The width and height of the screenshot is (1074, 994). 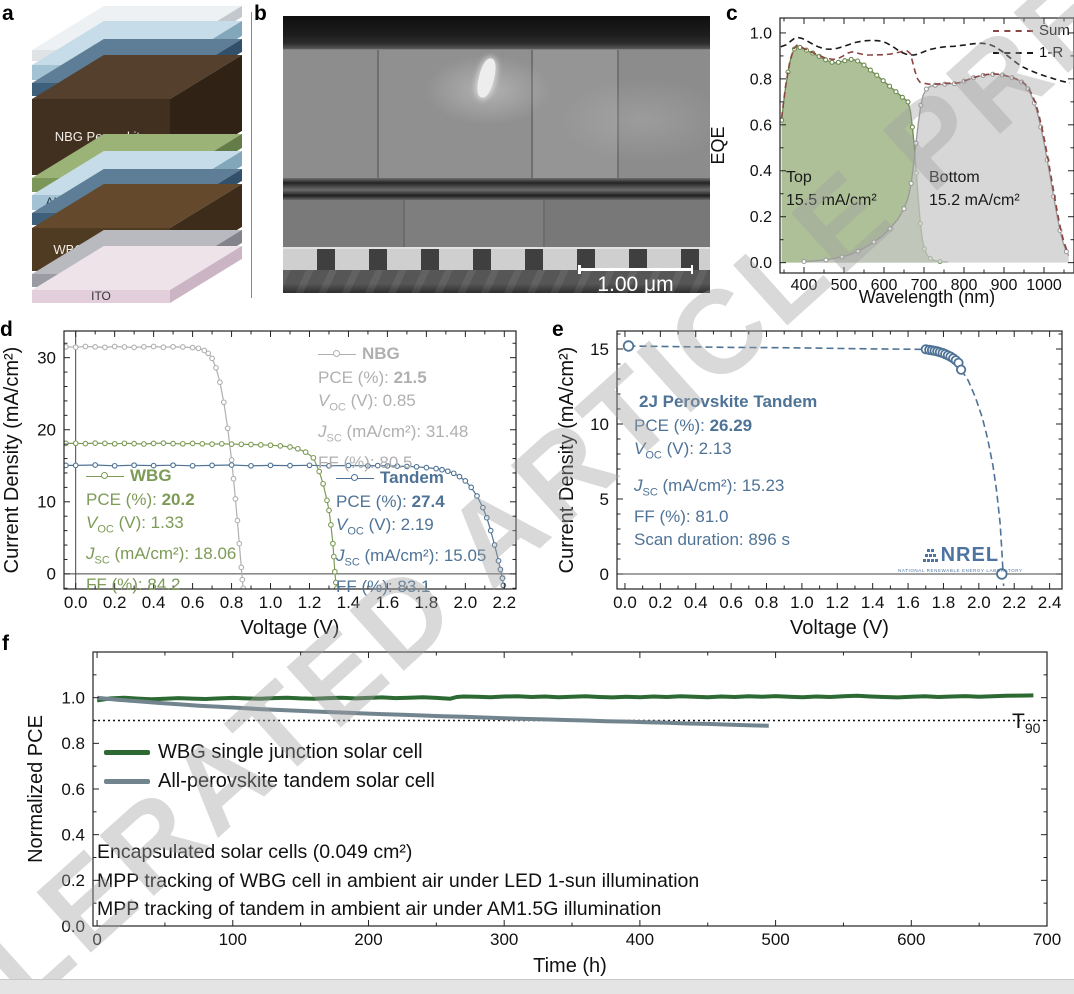 What do you see at coordinates (427, 602) in the screenshot?
I see `svg-text: 1.8` at bounding box center [427, 602].